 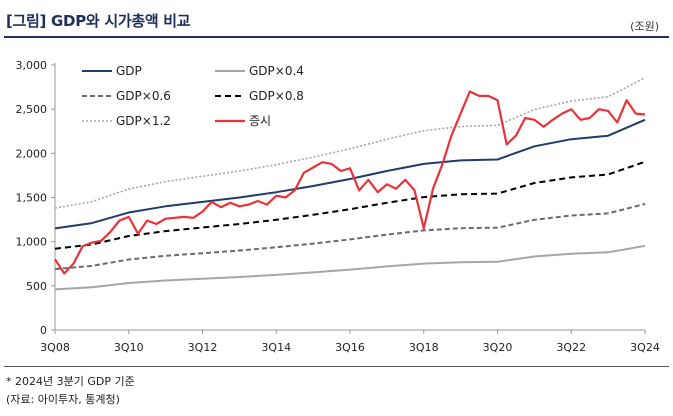 I want to click on x-tick-label: 3Q08, so click(x=55, y=347).